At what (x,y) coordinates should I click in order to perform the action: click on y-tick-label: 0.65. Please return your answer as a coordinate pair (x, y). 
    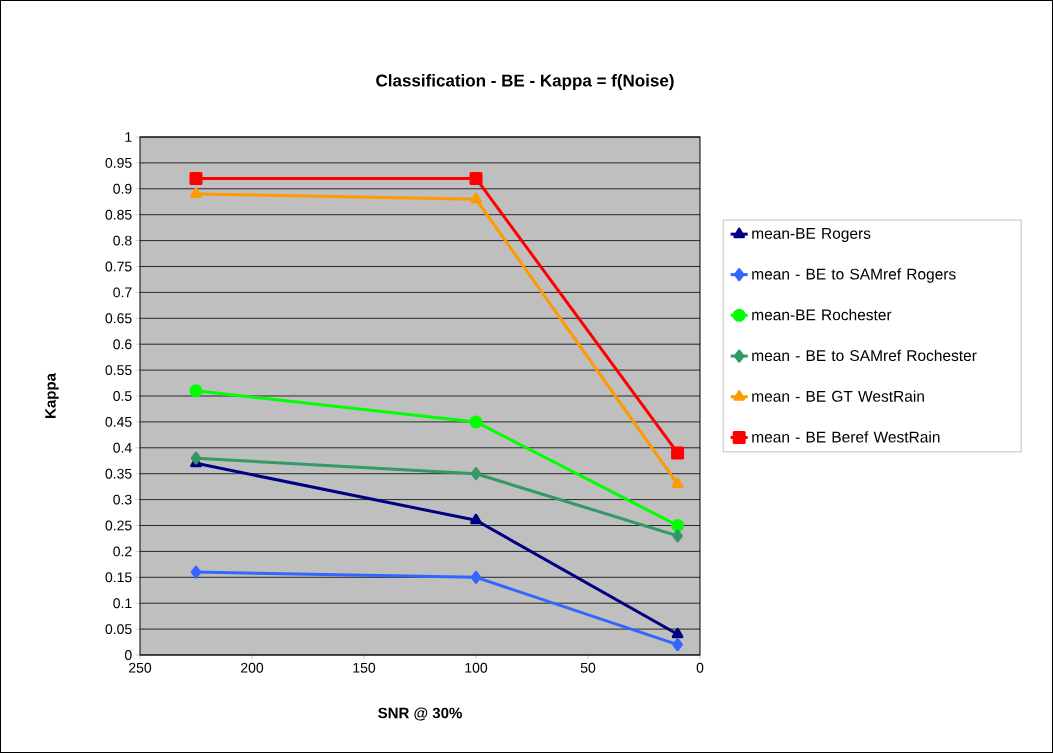
    Looking at the image, I should click on (118, 318).